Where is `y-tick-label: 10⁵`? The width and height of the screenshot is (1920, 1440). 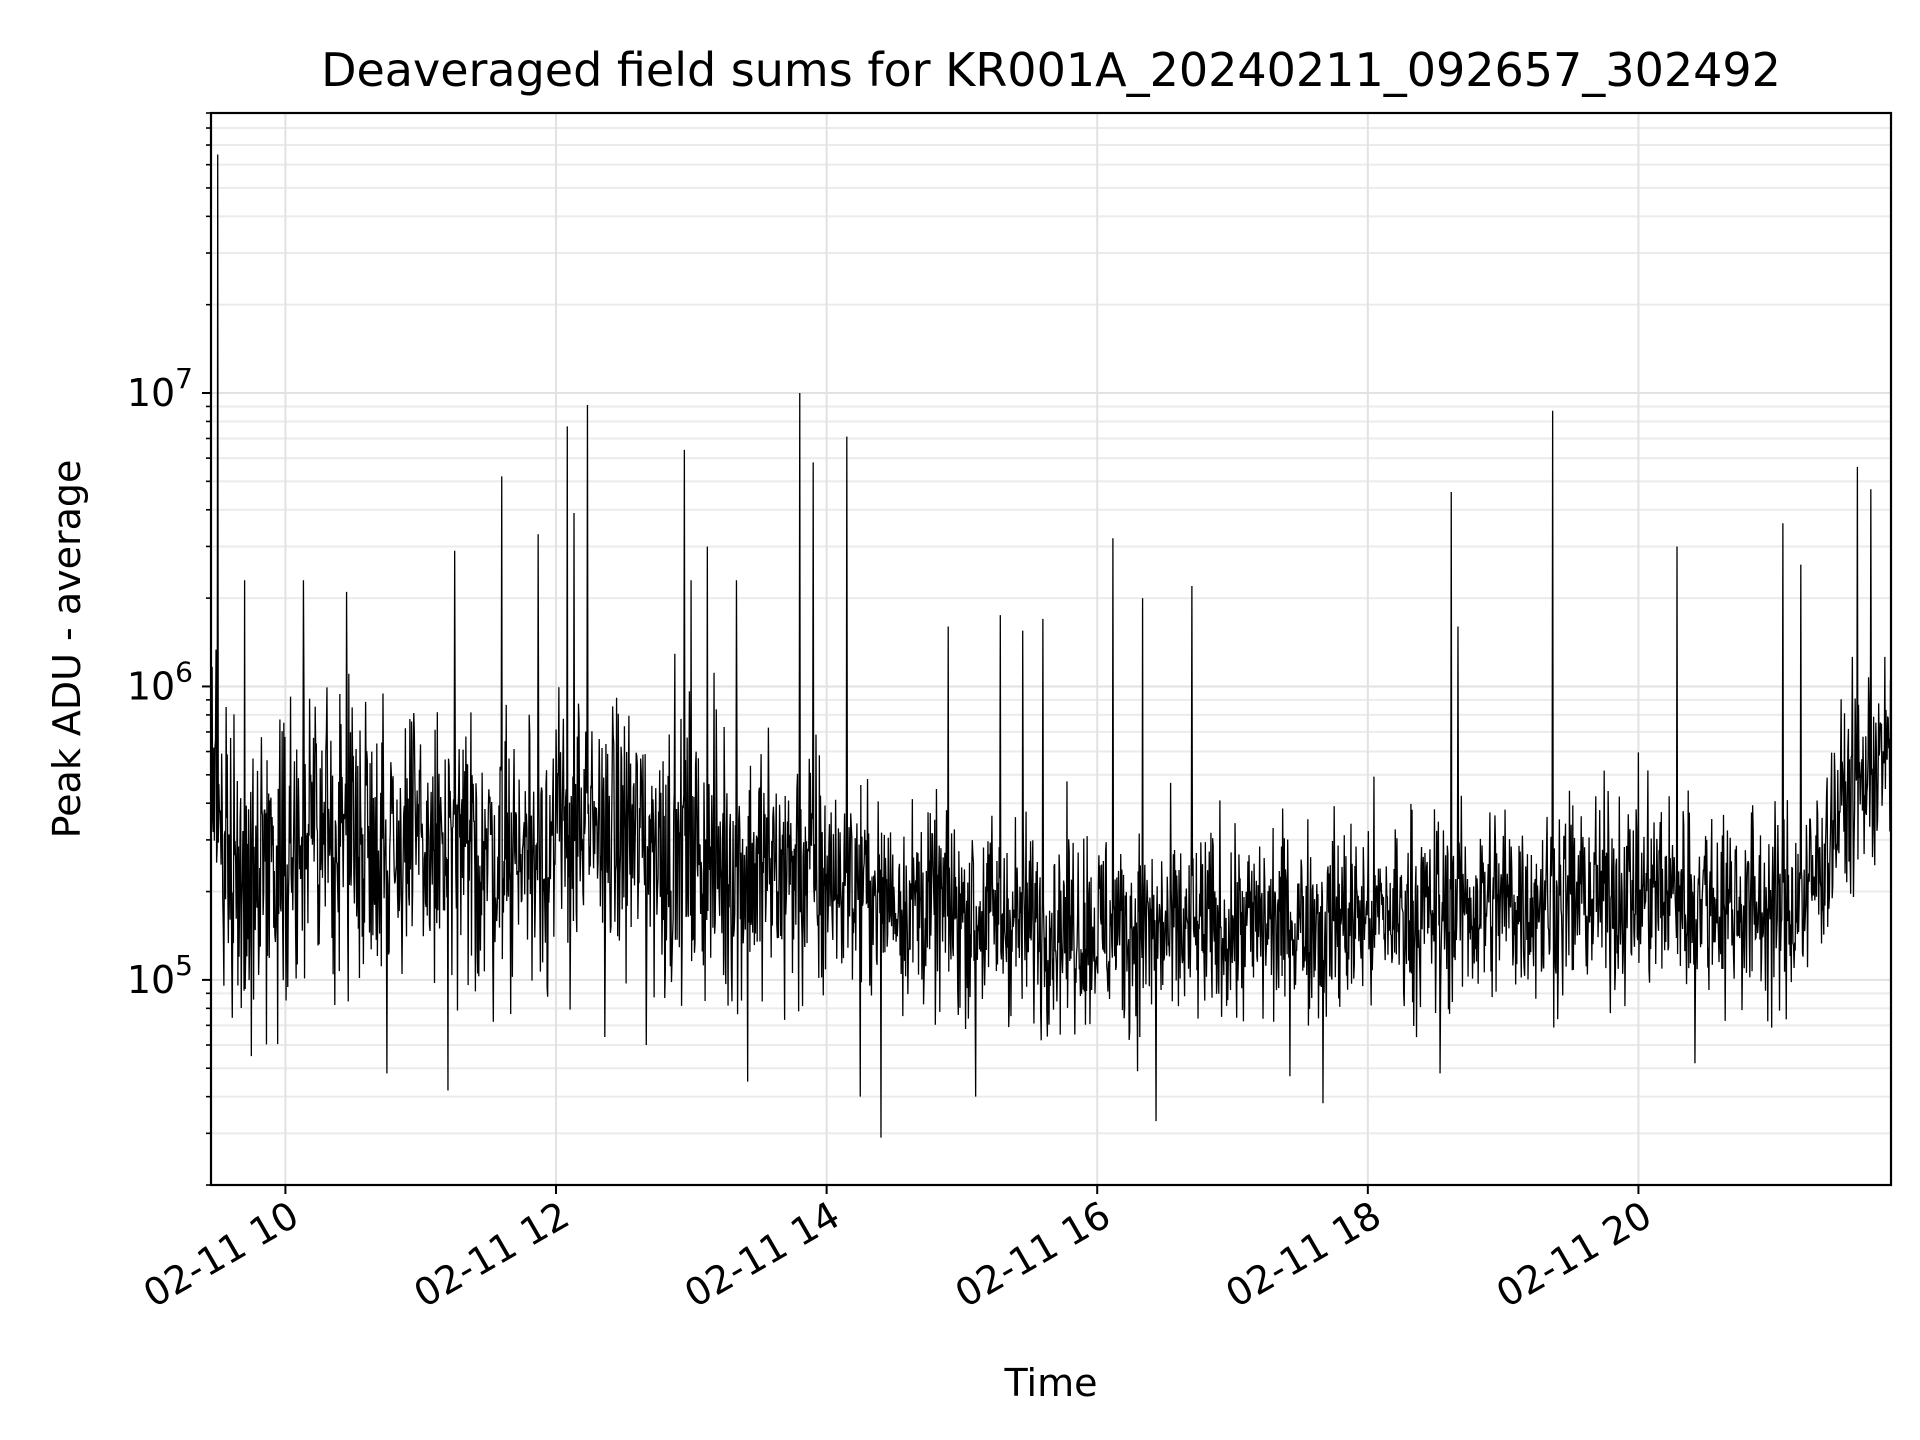
y-tick-label: 10⁵ is located at coordinates (160, 975).